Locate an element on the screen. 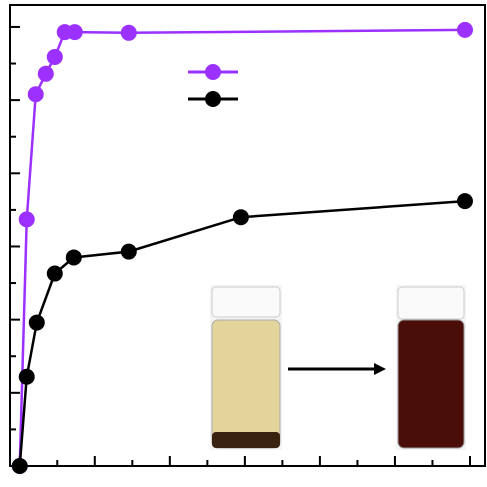 This screenshot has width=487, height=487. vial-sediment is located at coordinates (246, 440).